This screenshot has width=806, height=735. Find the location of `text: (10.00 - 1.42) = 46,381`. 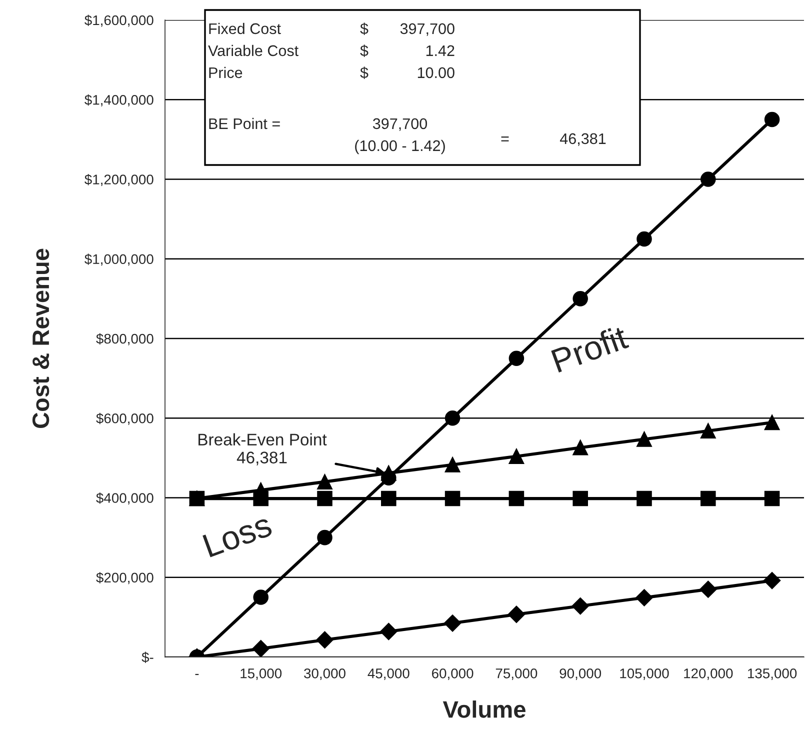

text: (10.00 - 1.42) = 46,381 is located at coordinates (480, 143).